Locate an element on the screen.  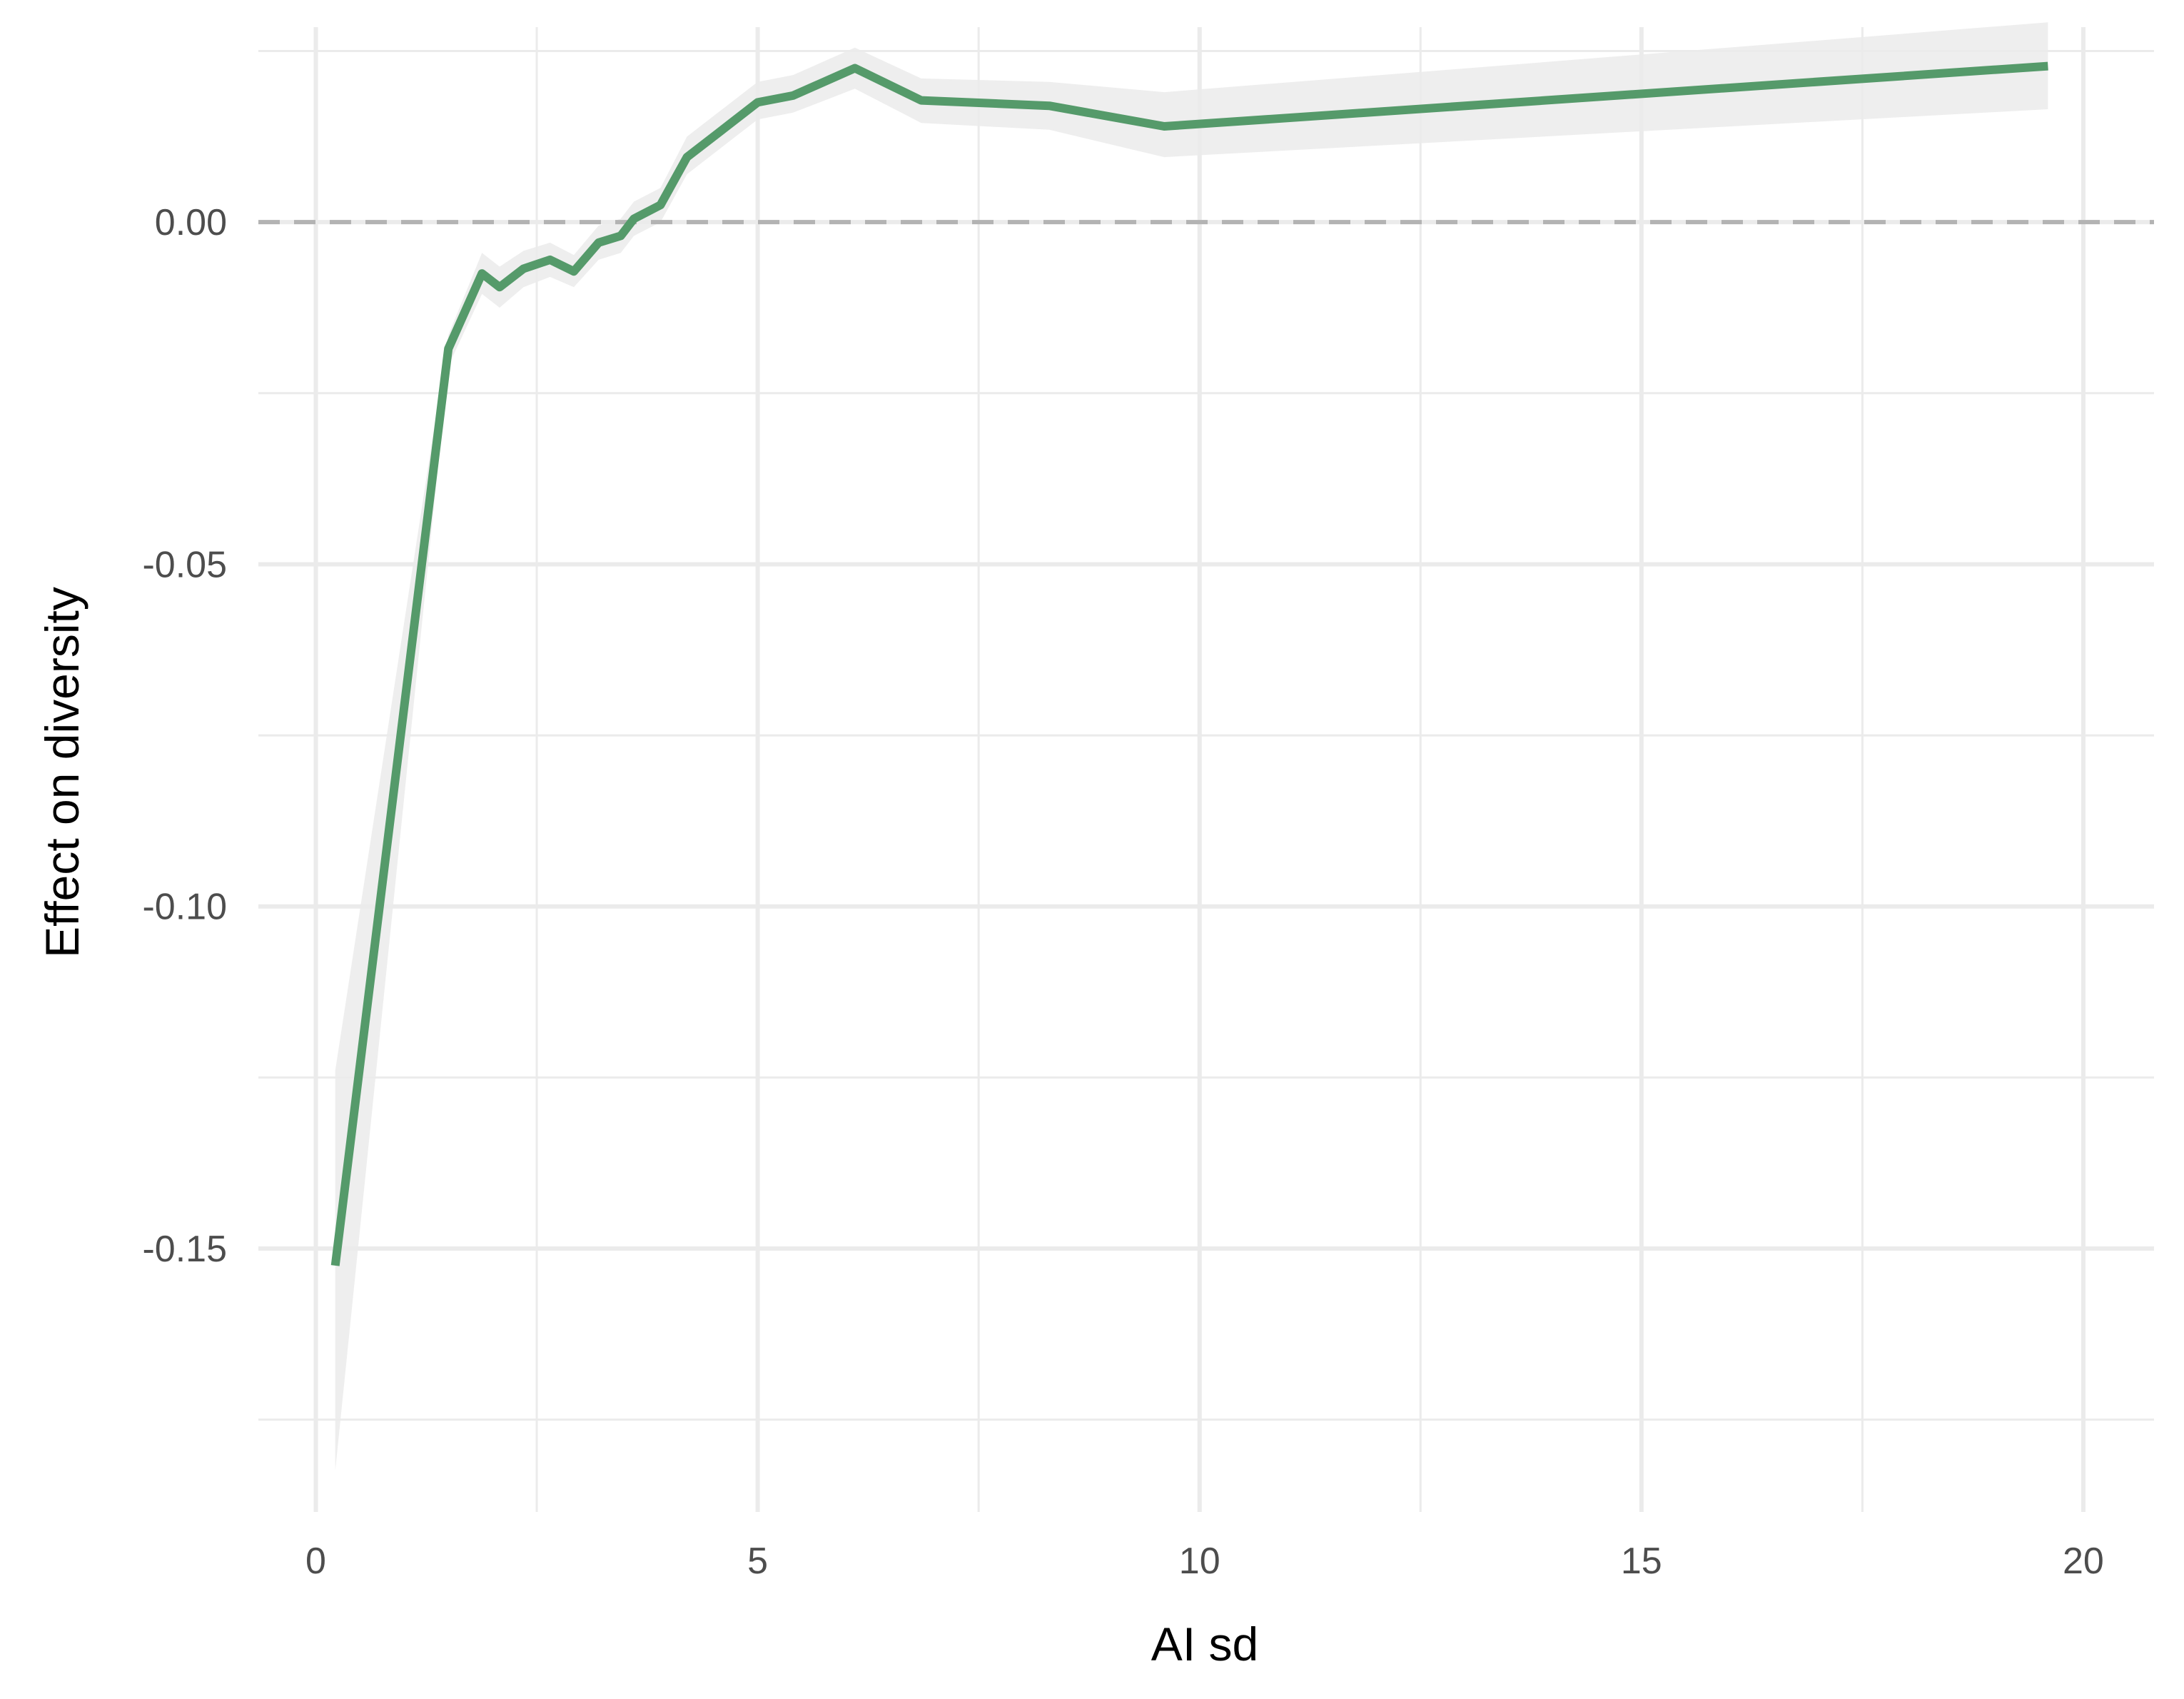
y-axis-title: Effect on diversity is located at coordinates (62, 772).